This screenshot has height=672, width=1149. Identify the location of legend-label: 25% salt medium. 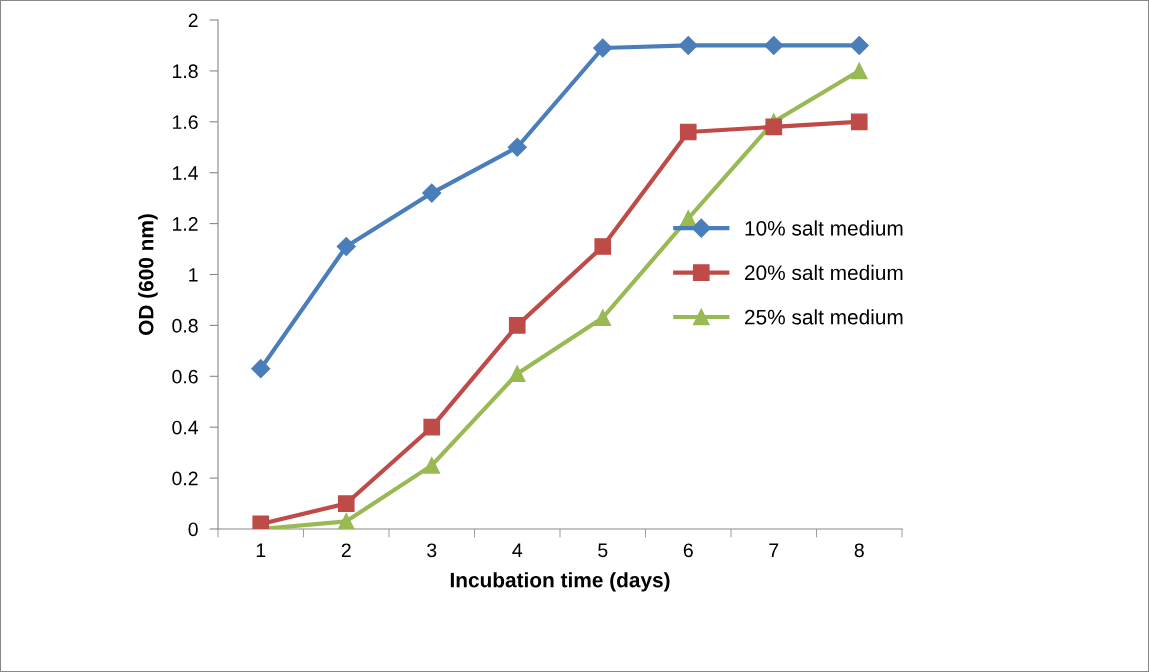
(824, 317).